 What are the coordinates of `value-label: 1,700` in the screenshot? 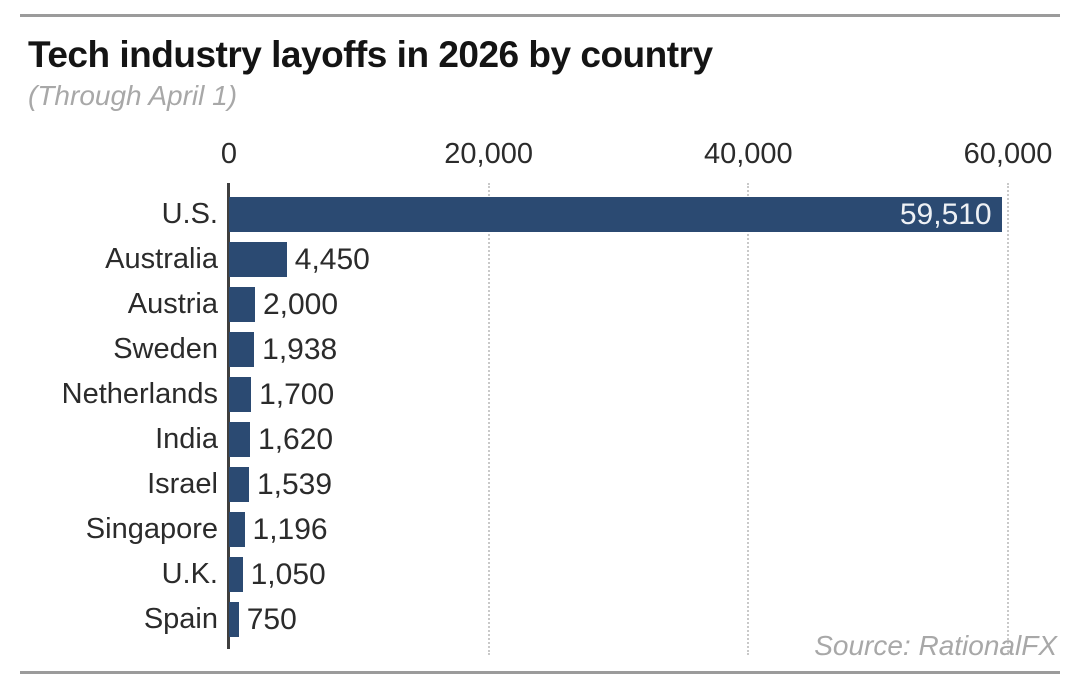 It's located at (297, 394).